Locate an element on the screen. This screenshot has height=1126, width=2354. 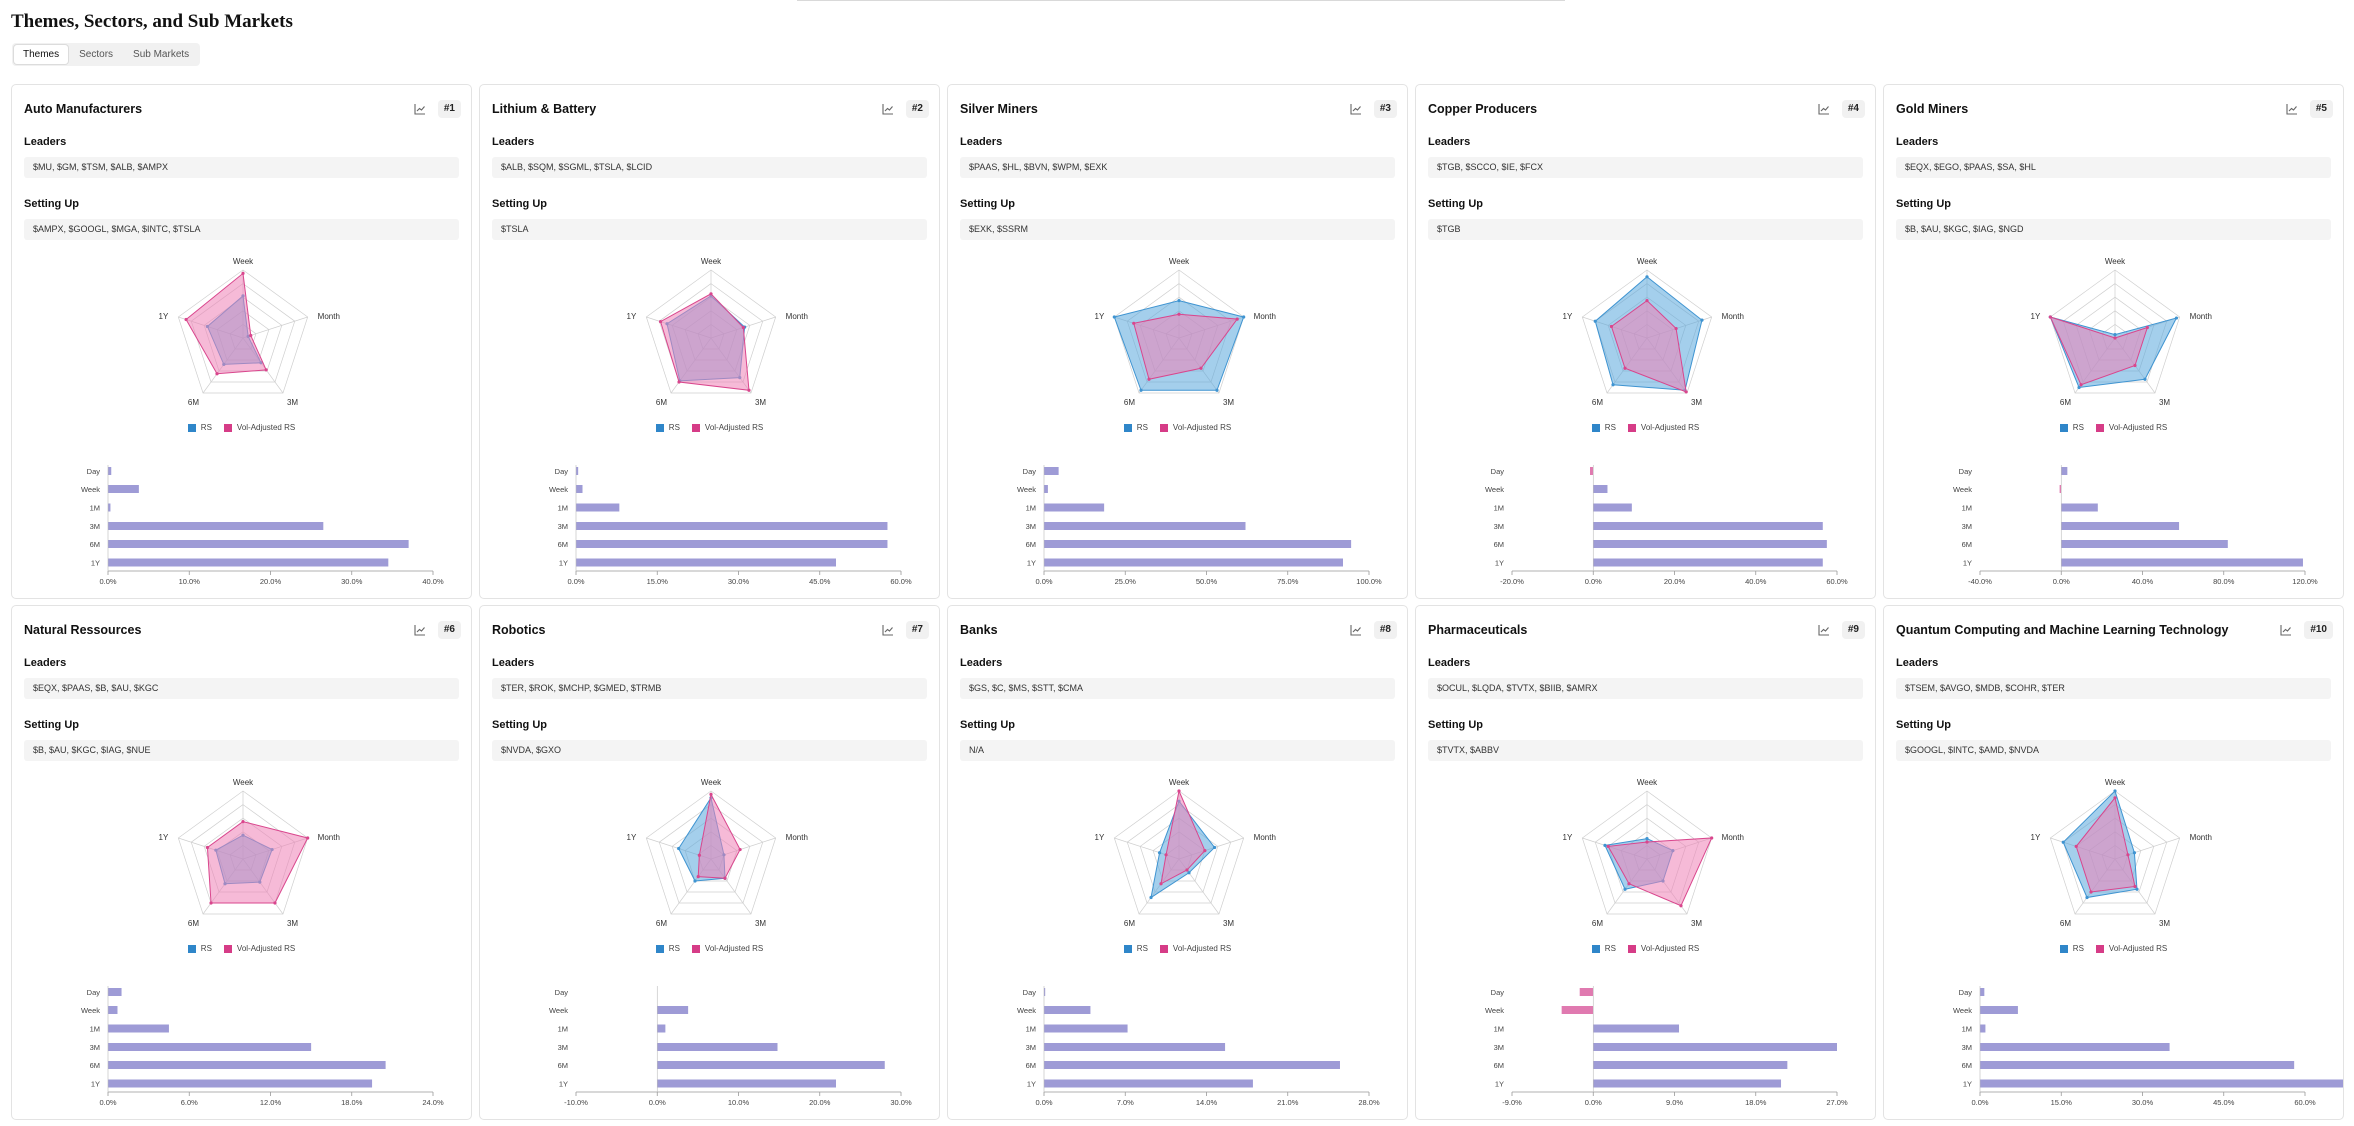
legend-rs-label: RS is located at coordinates (206, 948).